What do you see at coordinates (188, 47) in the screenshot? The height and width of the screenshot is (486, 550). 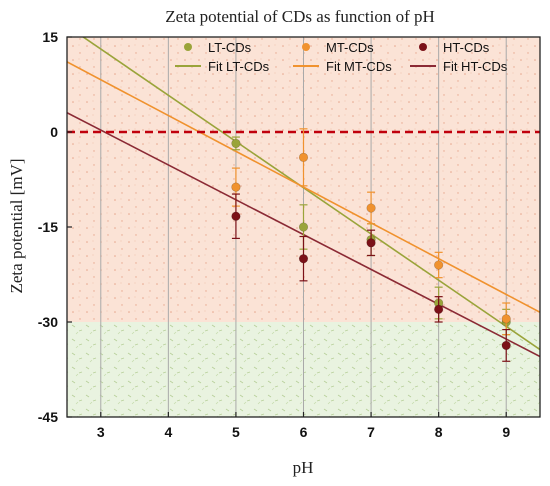 I see `legend-marker-LT-CDs` at bounding box center [188, 47].